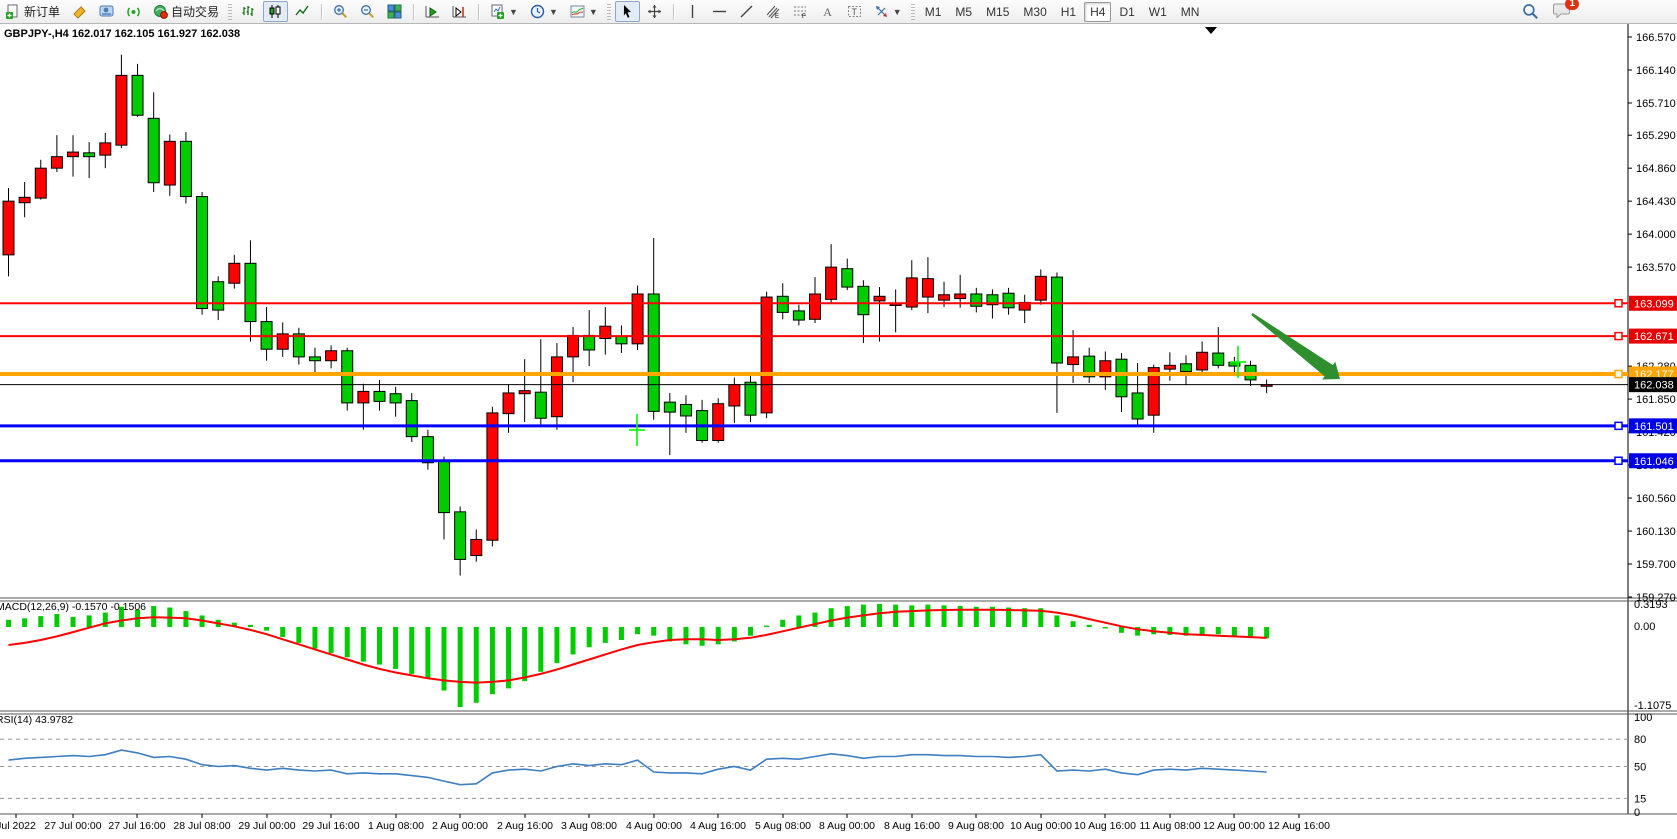 The image size is (1677, 839). I want to click on time-tick-label: 27 Jul 00:00, so click(72, 826).